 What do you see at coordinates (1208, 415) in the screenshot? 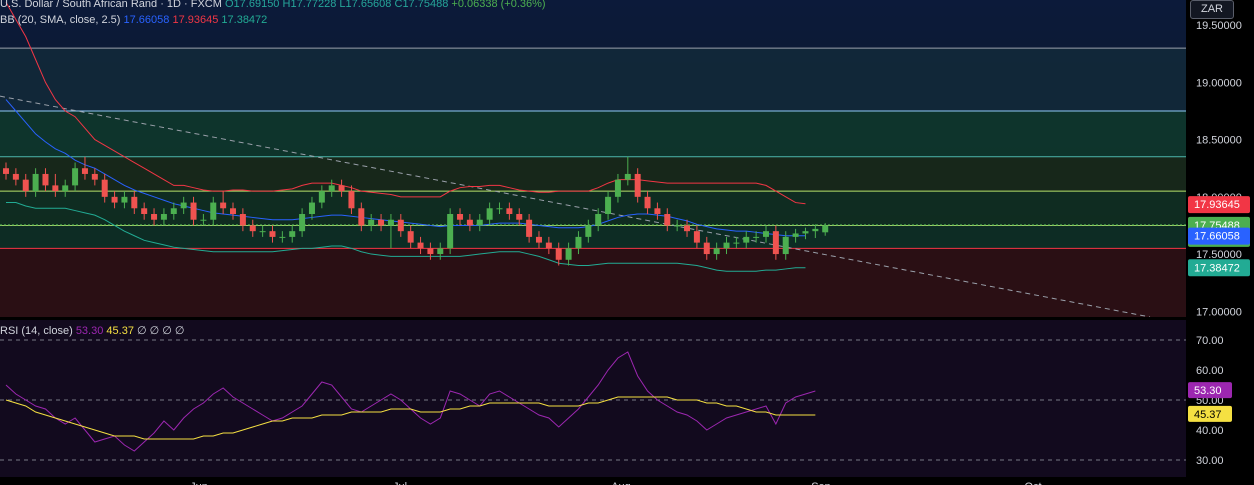
I see `rsi-value-label: 45.37` at bounding box center [1208, 415].